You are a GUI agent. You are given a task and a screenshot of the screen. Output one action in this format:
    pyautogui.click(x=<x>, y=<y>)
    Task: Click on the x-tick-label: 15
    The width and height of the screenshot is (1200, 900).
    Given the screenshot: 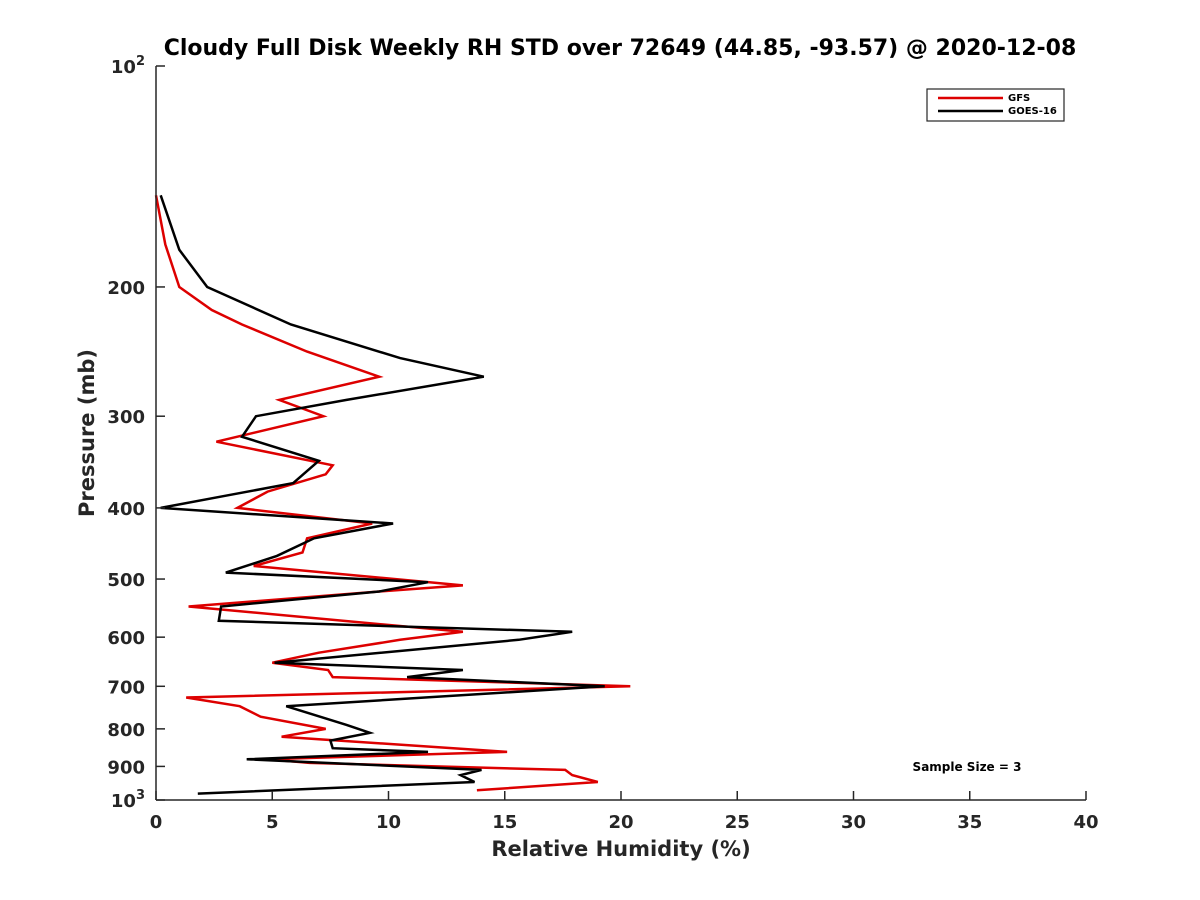 What is the action you would take?
    pyautogui.click(x=504, y=822)
    